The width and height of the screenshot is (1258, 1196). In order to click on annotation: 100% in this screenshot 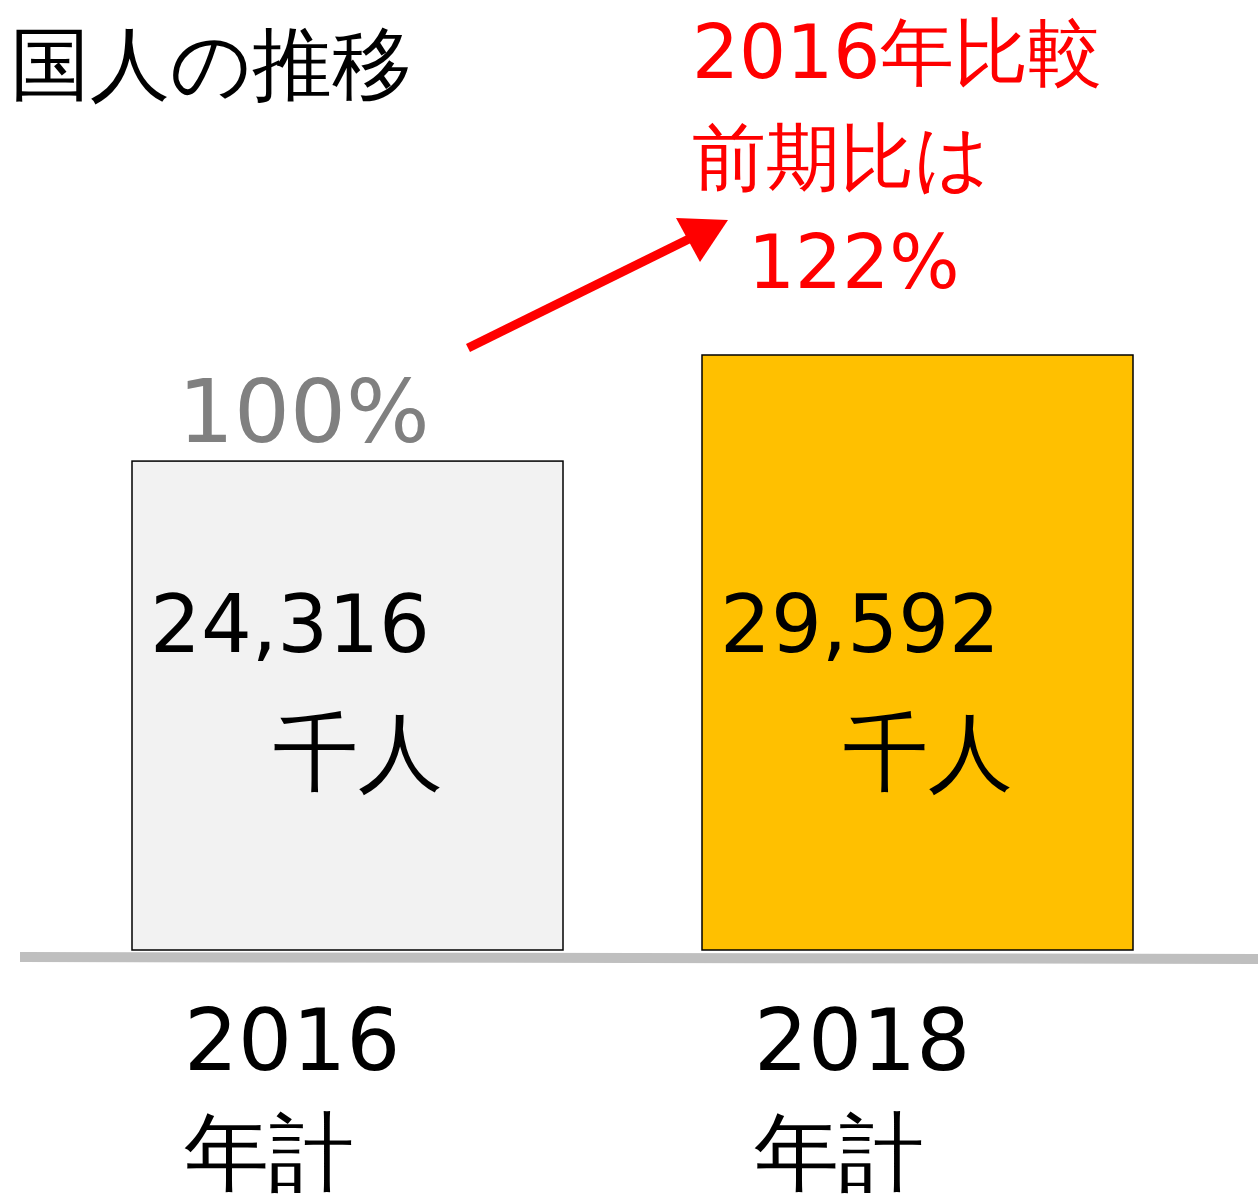, I will do `click(304, 411)`.